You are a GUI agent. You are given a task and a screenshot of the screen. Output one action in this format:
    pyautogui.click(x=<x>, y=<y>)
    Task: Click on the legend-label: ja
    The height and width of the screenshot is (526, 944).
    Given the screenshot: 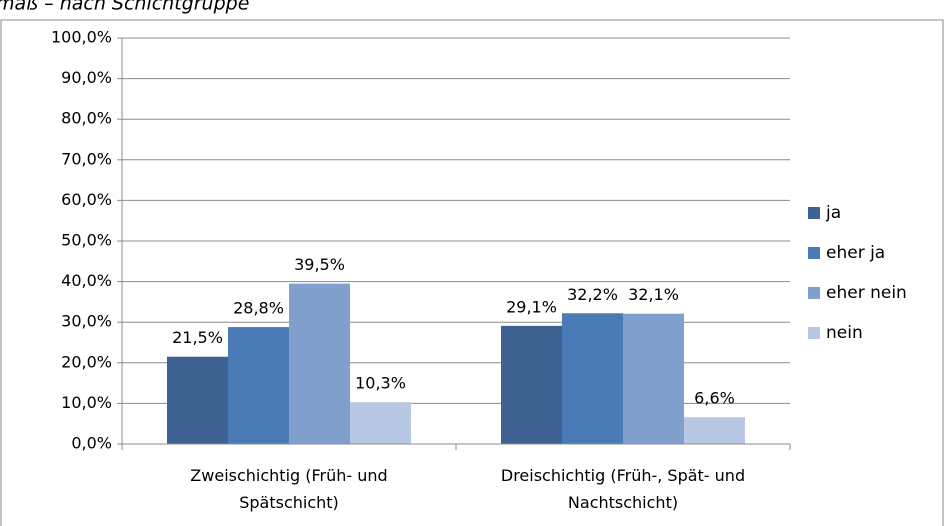 What is the action you would take?
    pyautogui.click(x=833, y=213)
    